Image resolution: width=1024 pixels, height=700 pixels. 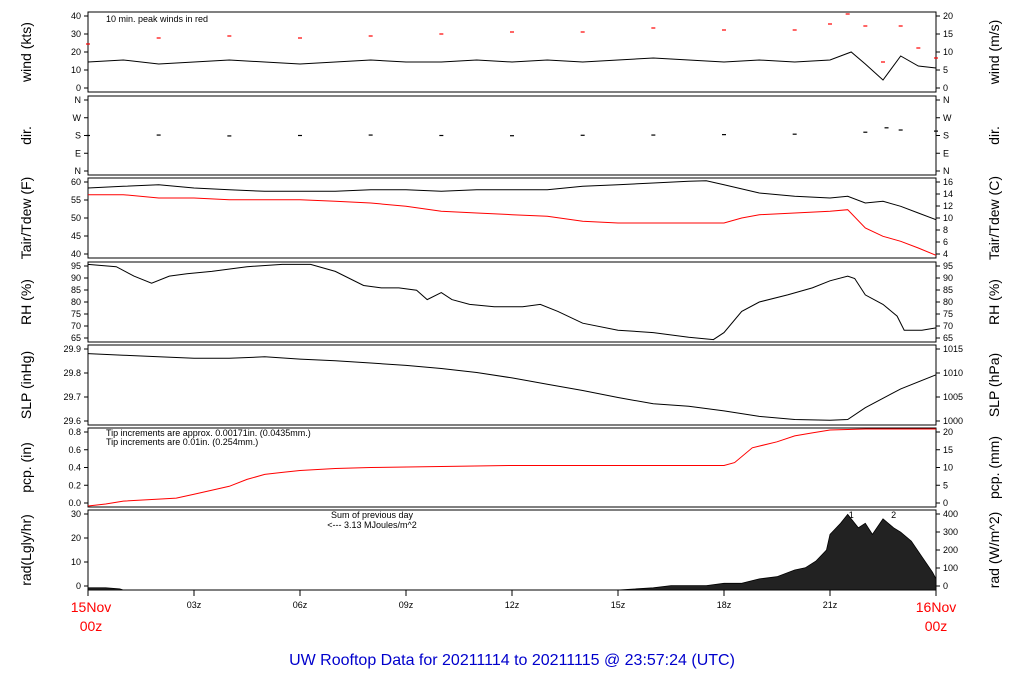 What do you see at coordinates (76, 200) in the screenshot?
I see `tick-label-left: 55` at bounding box center [76, 200].